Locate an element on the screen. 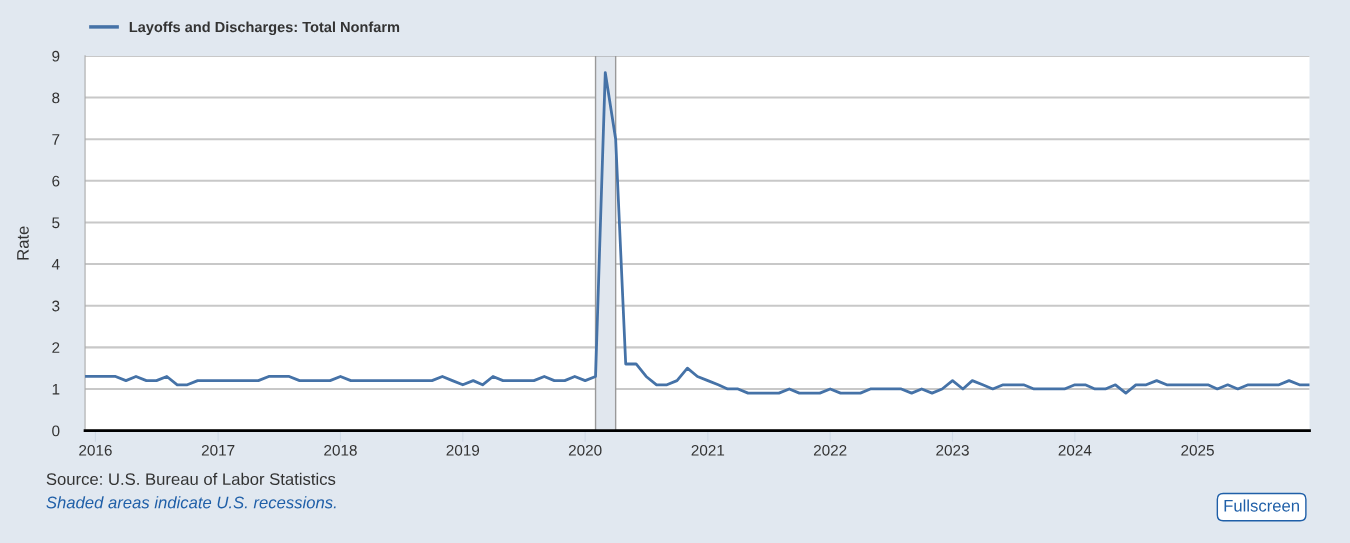  y-tick-label: 8 is located at coordinates (56, 98).